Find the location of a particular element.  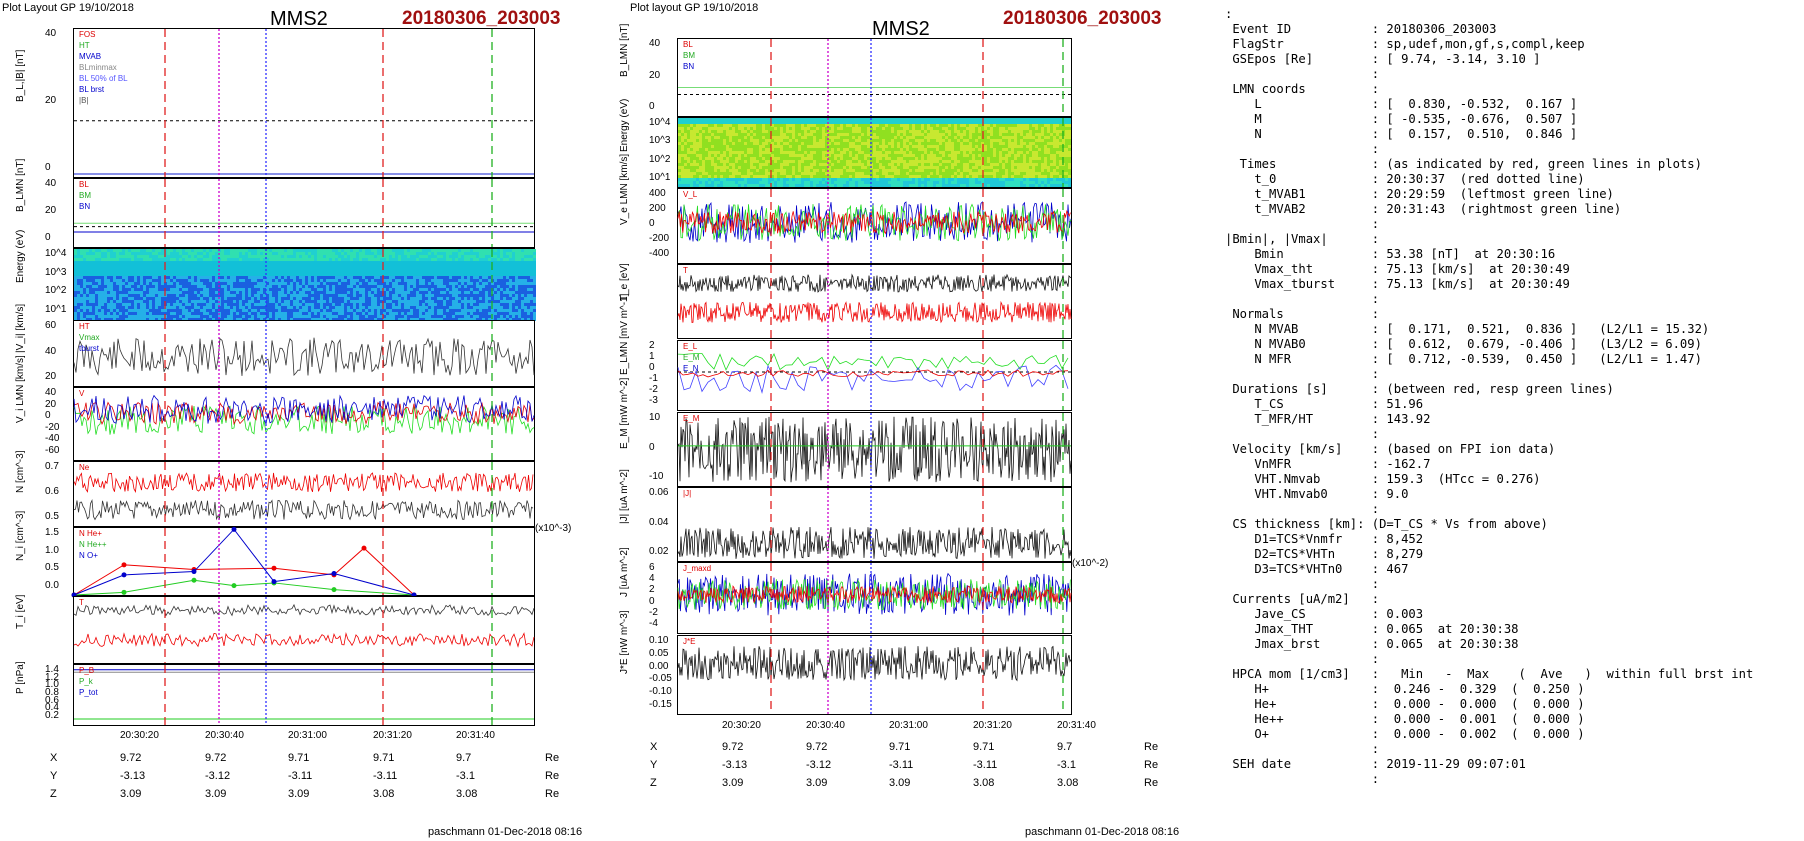

coord-value: 3.09 is located at coordinates (733, 783).